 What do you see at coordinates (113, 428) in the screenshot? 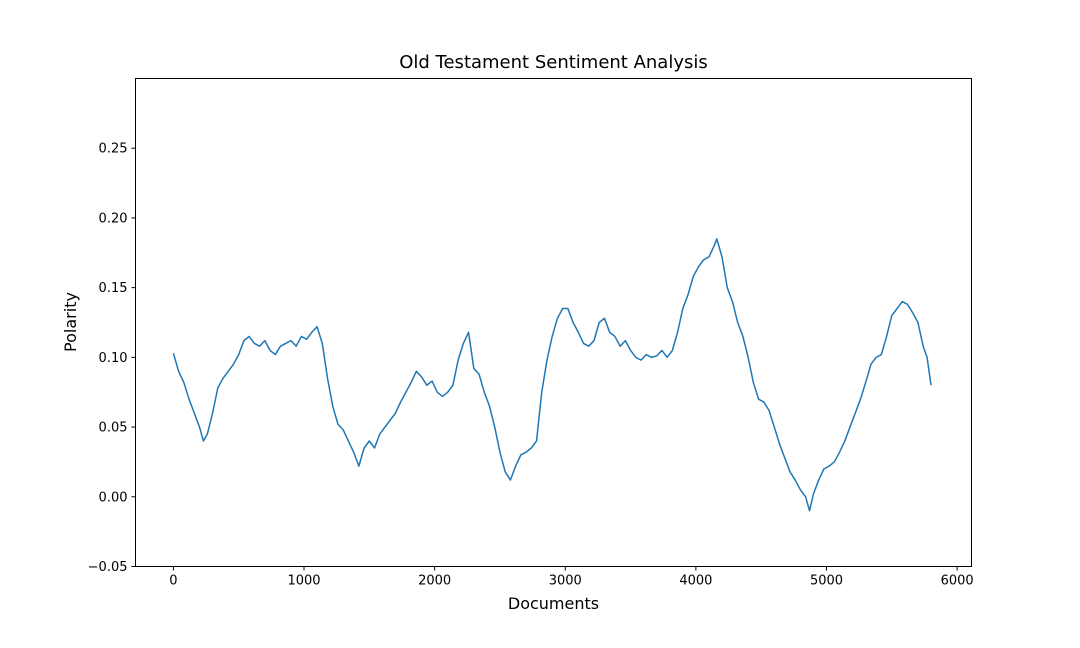
I see `y-tick-label: 0.05` at bounding box center [113, 428].